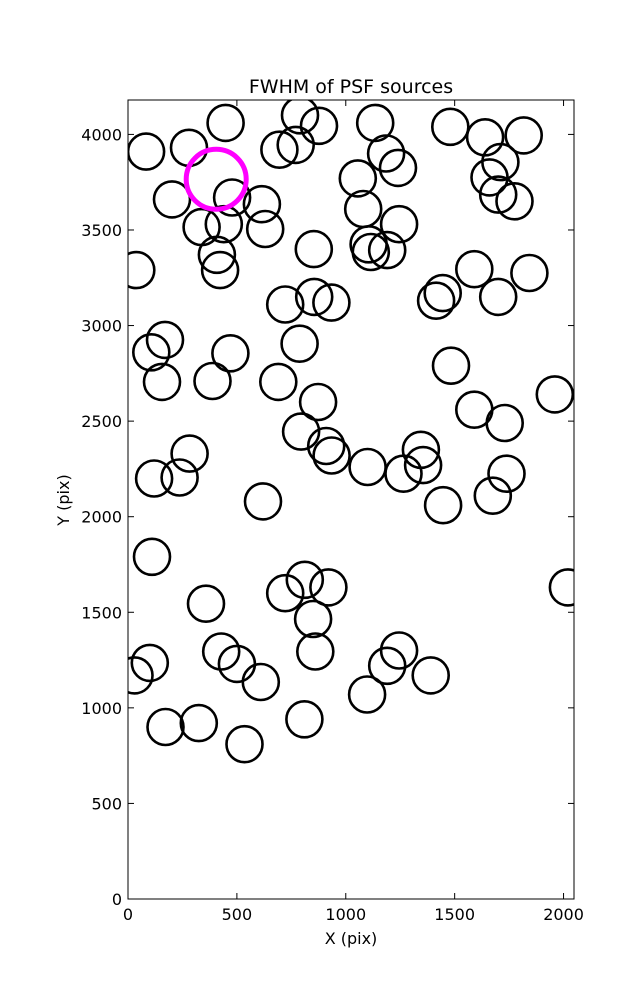 This screenshot has height=1000, width=637. What do you see at coordinates (101, 230) in the screenshot?
I see `y-tick-label: 3500` at bounding box center [101, 230].